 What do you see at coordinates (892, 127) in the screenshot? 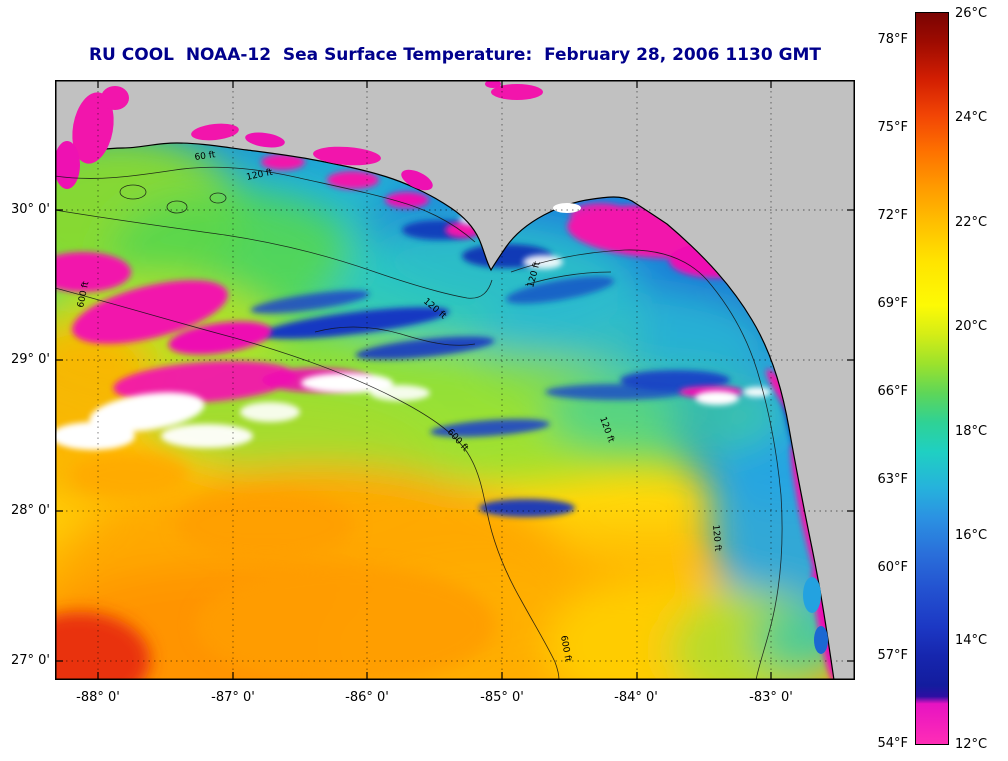
I see `colorbar-f-label: 75°F` at bounding box center [892, 127].